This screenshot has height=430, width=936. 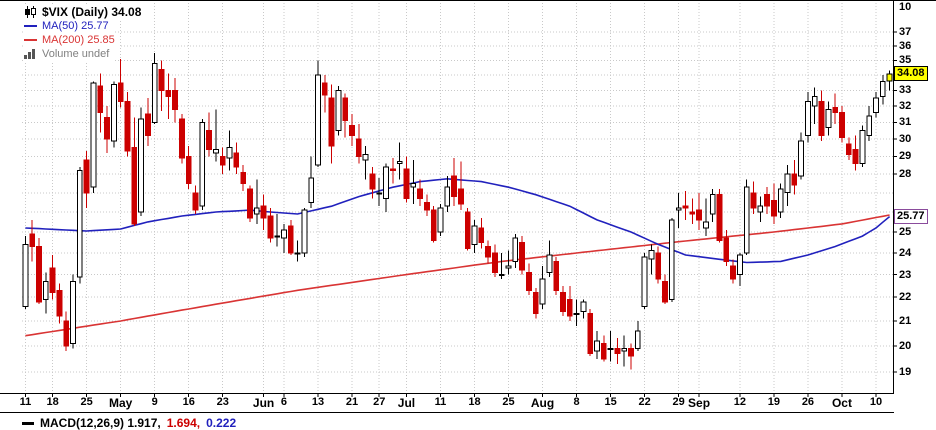 I want to click on y-axis-label: 33, so click(x=905, y=90).